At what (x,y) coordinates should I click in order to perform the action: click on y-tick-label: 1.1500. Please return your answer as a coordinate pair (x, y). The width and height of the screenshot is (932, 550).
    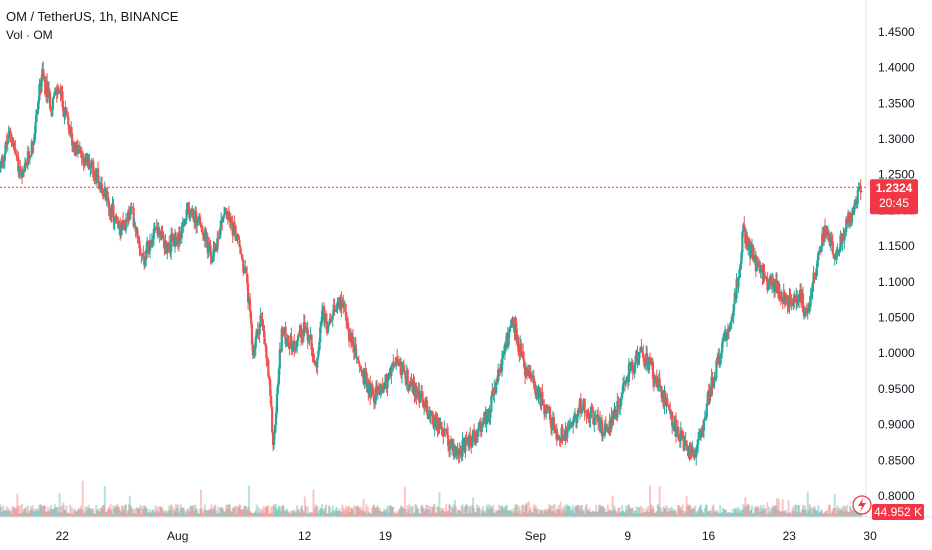
    Looking at the image, I should click on (896, 246).